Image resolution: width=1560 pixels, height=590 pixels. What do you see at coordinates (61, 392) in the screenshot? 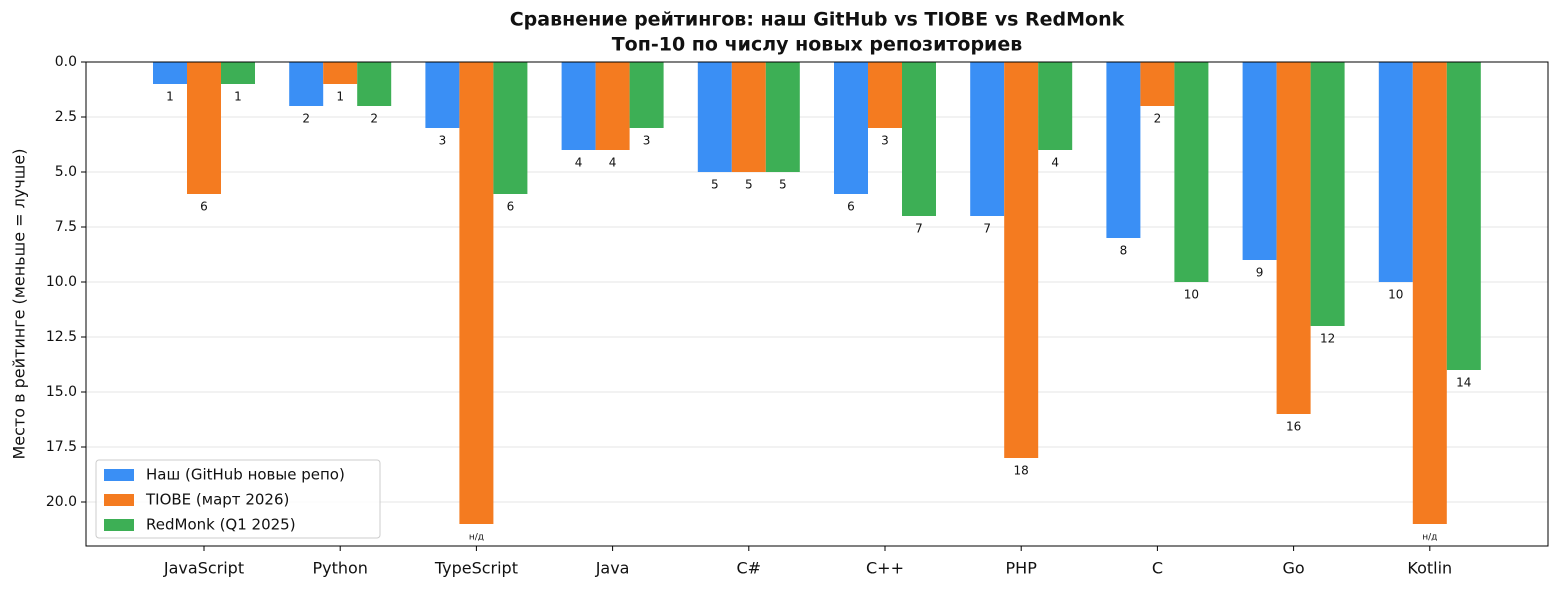
I see `y-tick-label: 15.0` at bounding box center [61, 392].